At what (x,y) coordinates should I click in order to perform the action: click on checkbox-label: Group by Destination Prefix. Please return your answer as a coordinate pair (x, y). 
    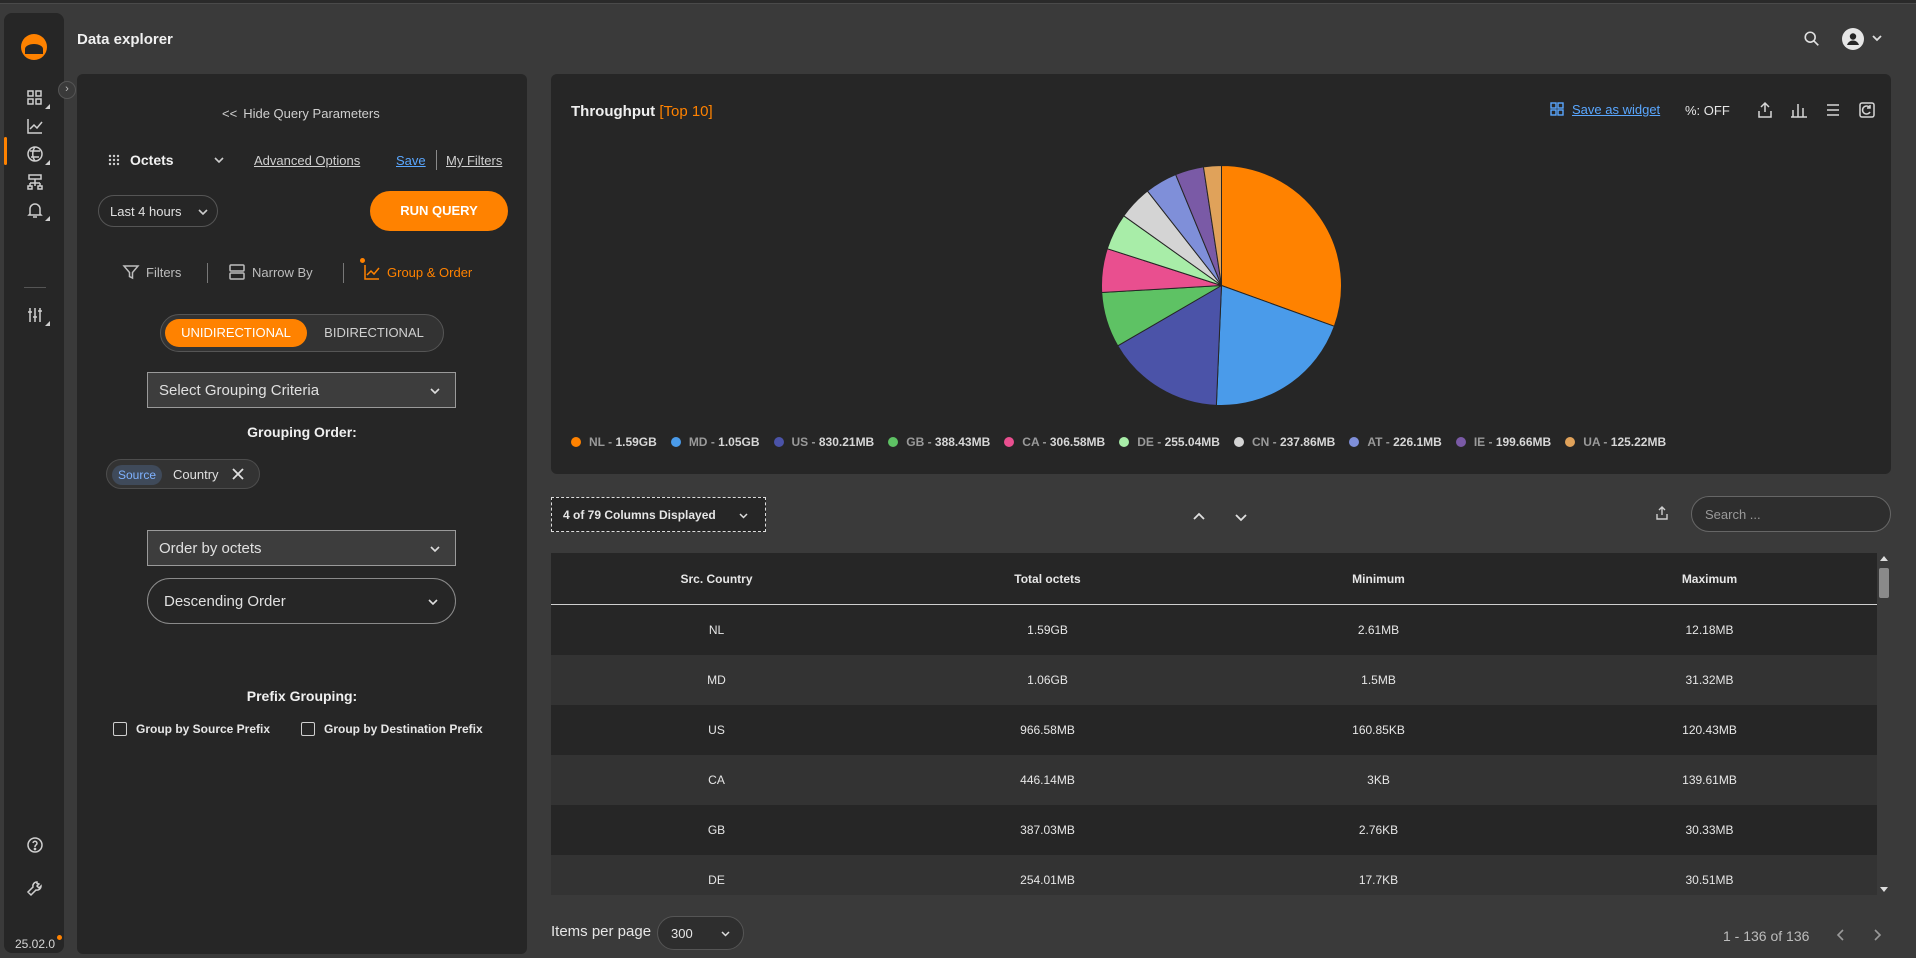
    Looking at the image, I should click on (403, 729).